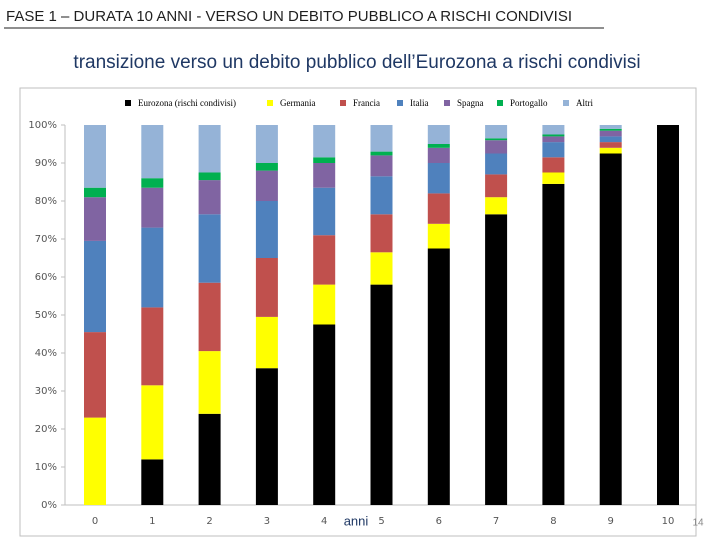  What do you see at coordinates (42, 125) in the screenshot?
I see `y-tick-label: 100%` at bounding box center [42, 125].